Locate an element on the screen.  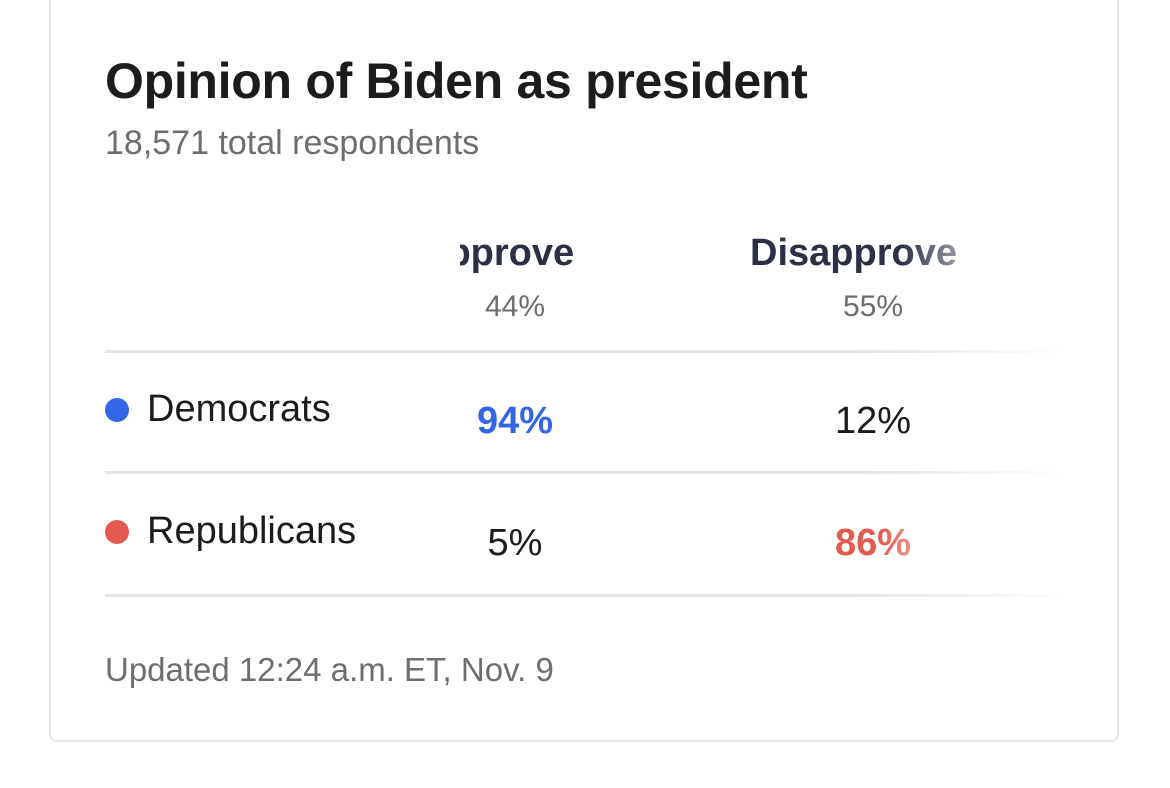
cell-democrats-disapprove: 12% is located at coordinates (873, 421).